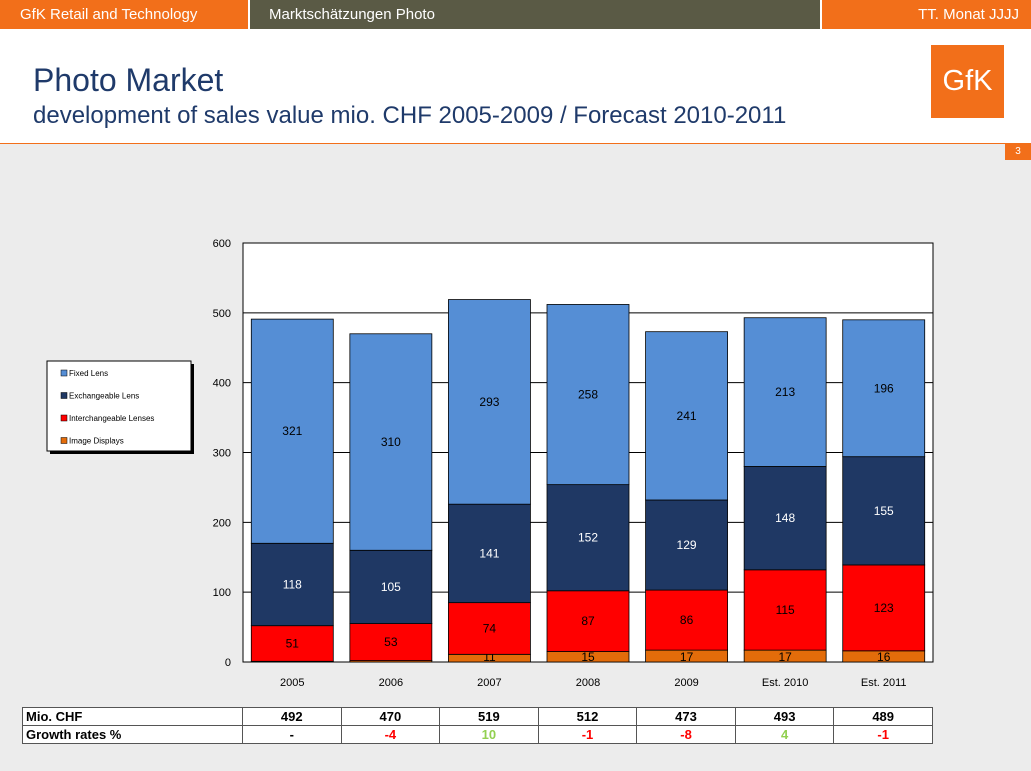  What do you see at coordinates (926, 14) in the screenshot?
I see `date-label: TT. Monat JJJJ` at bounding box center [926, 14].